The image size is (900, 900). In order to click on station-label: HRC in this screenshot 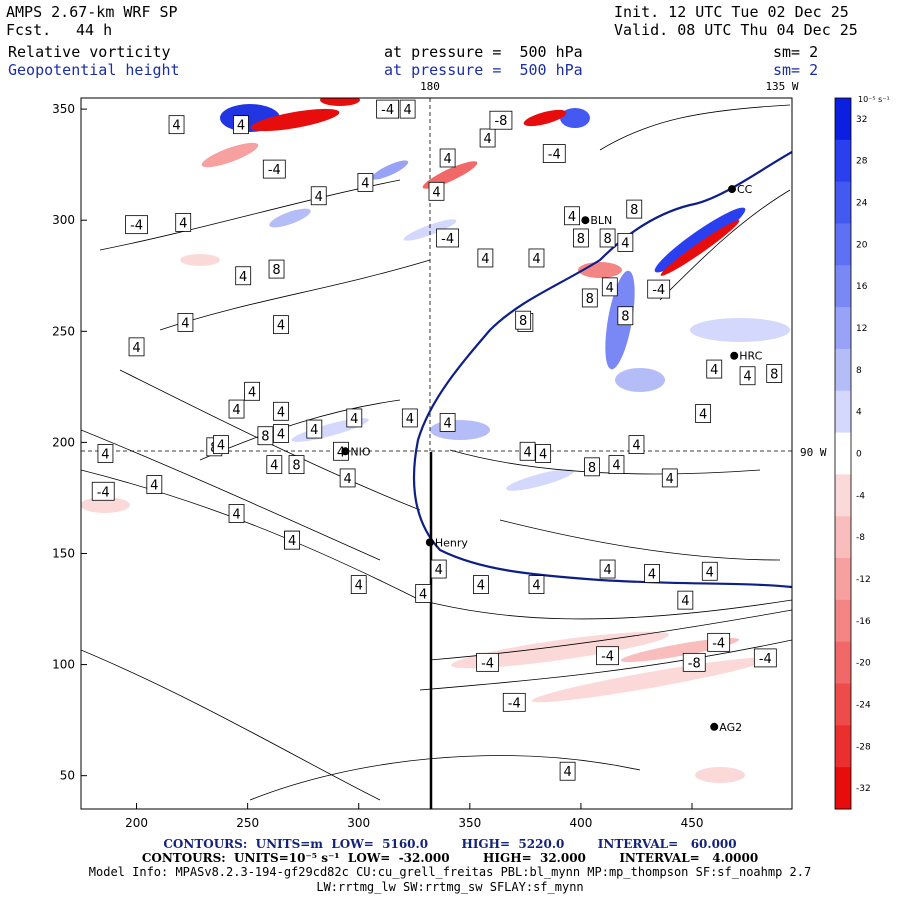, I will do `click(750, 356)`.